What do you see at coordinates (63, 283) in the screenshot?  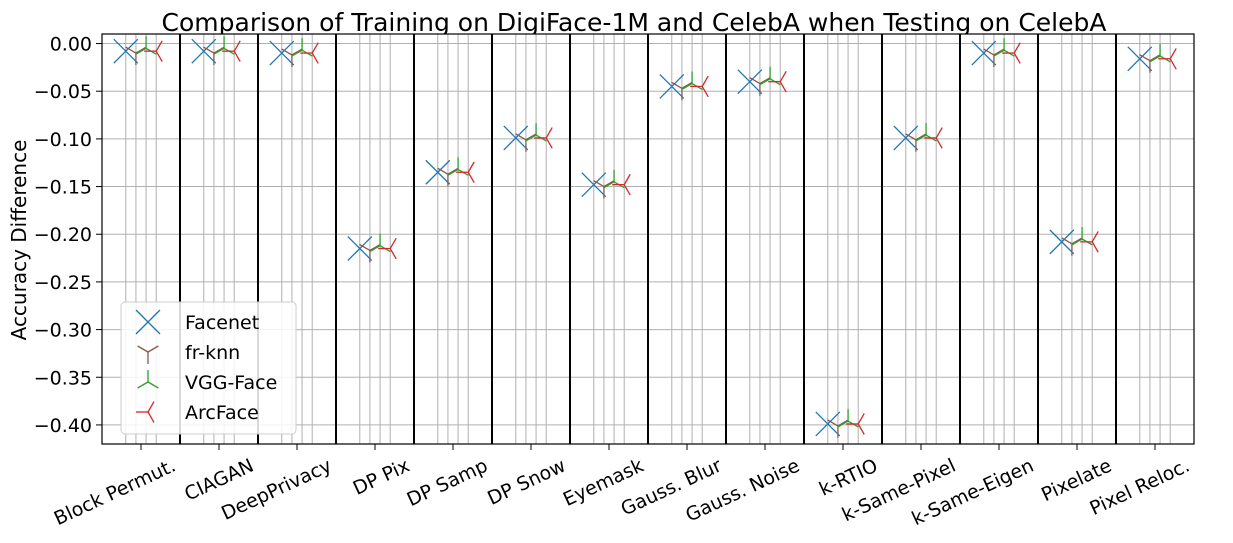 I see `y-tick-label: −0.25` at bounding box center [63, 283].